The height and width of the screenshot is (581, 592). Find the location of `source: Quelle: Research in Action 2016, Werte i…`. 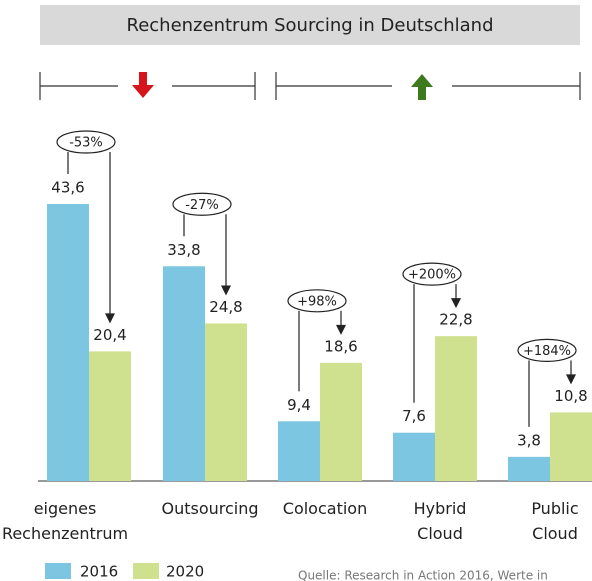

source: Quelle: Research in Action 2016, Werte i… is located at coordinates (423, 575).